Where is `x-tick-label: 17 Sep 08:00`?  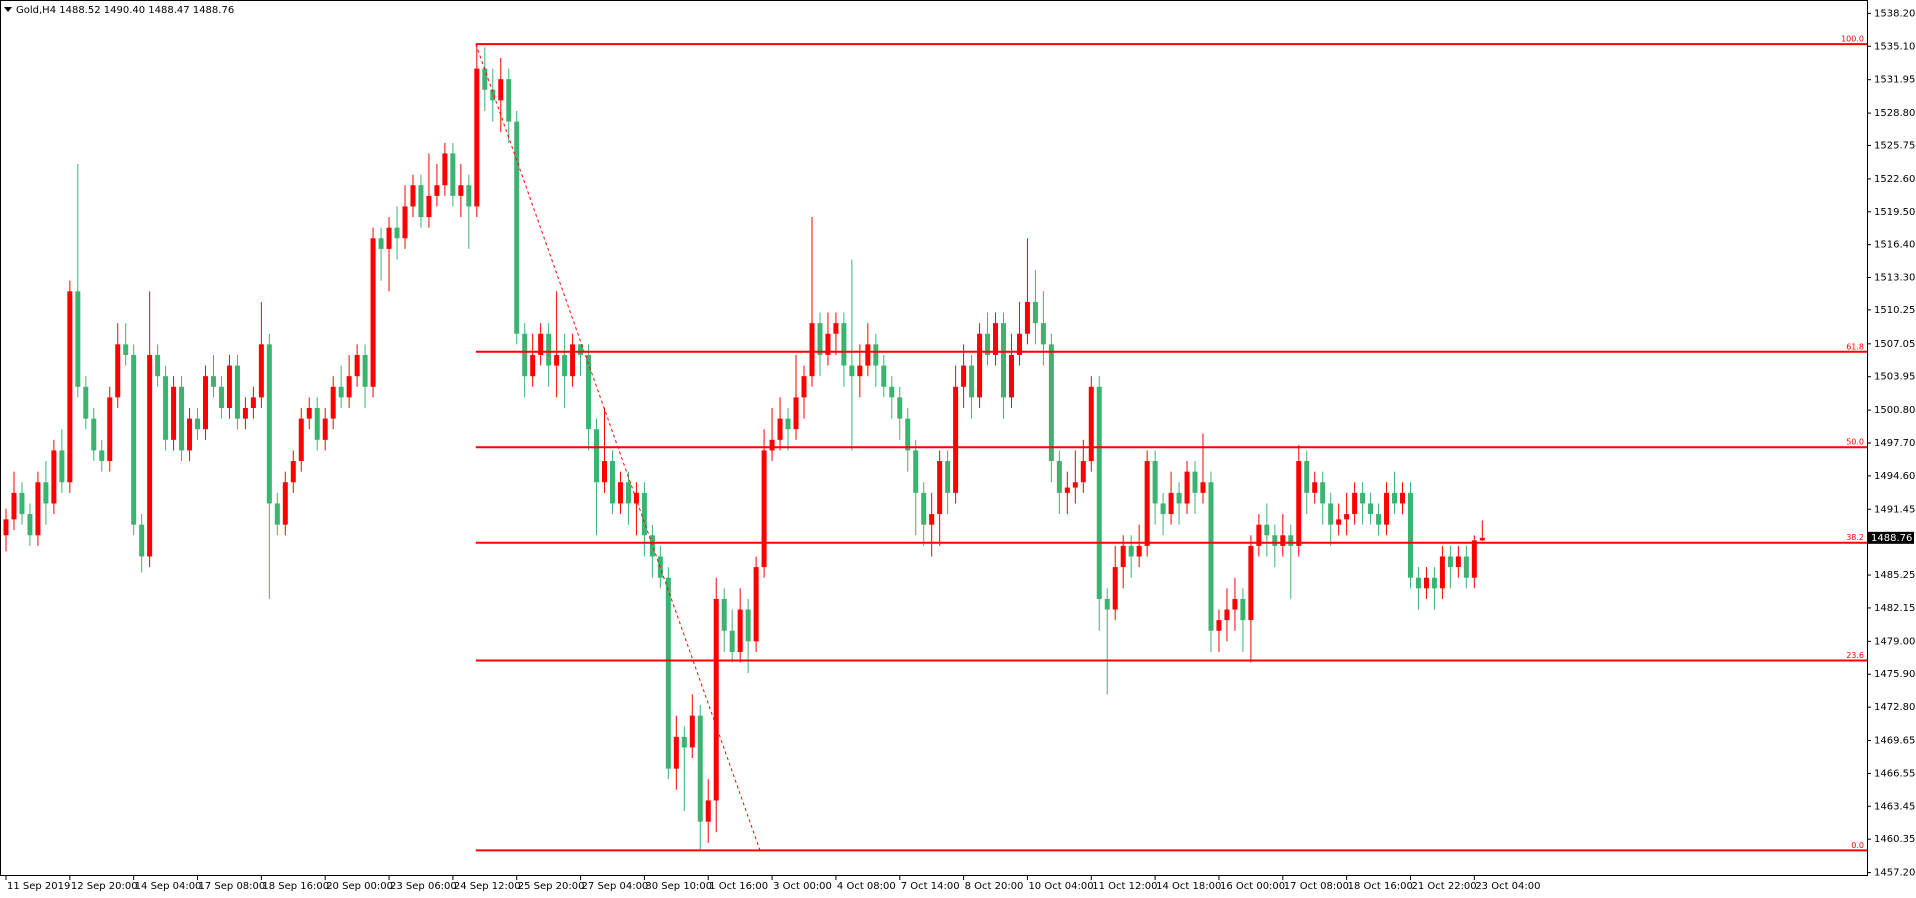
x-tick-label: 17 Sep 08:00 is located at coordinates (232, 886).